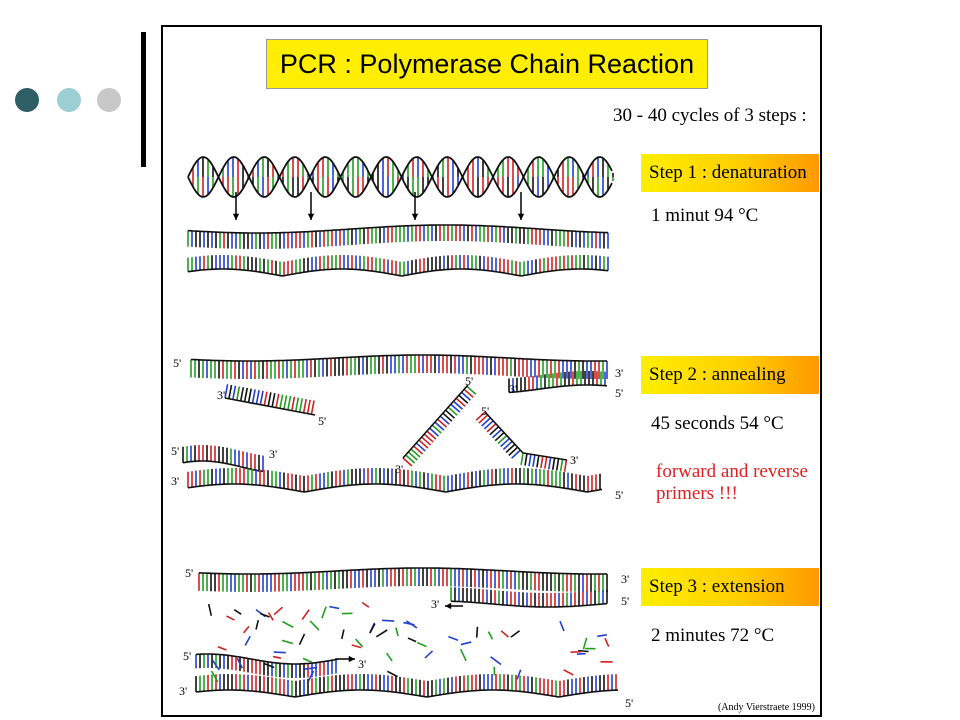  What do you see at coordinates (435, 604) in the screenshot?
I see `end-label-3-ext-new: 3'` at bounding box center [435, 604].